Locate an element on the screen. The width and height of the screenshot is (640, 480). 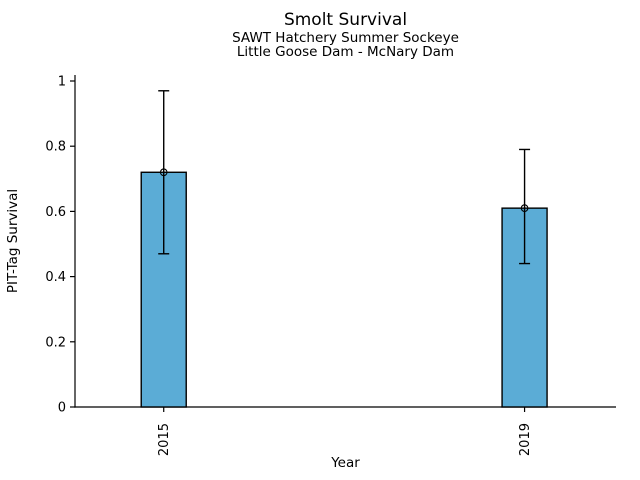
y-tick-label: 0 is located at coordinates (62, 408).